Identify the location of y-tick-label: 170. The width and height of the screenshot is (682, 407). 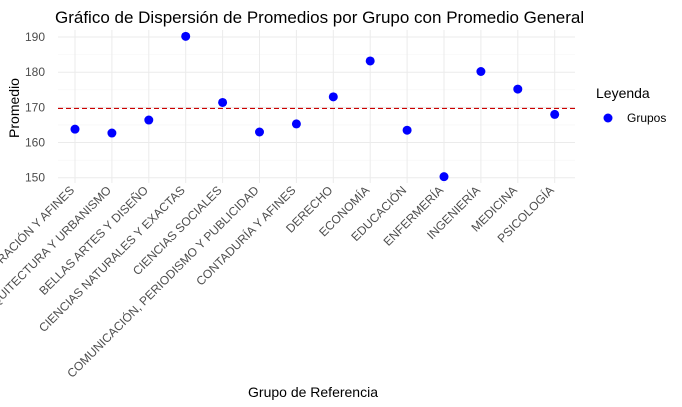
(35, 107).